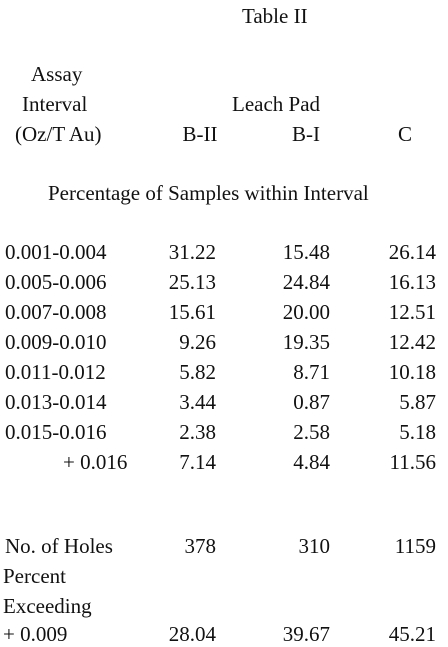 Image resolution: width=448 pixels, height=647 pixels. I want to click on value-b1: 15.48, so click(306, 252).